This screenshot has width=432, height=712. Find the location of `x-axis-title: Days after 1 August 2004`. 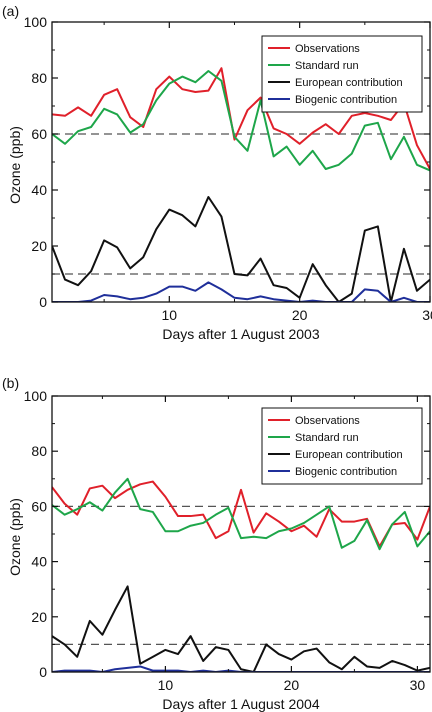

x-axis-title: Days after 1 August 2004 is located at coordinates (240, 704).